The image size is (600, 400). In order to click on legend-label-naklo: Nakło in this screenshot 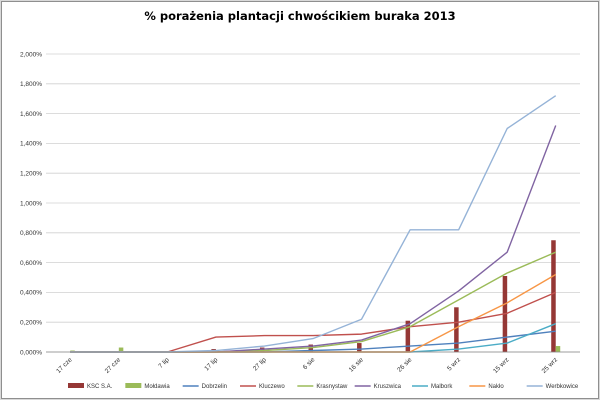, I will do `click(496, 387)`.